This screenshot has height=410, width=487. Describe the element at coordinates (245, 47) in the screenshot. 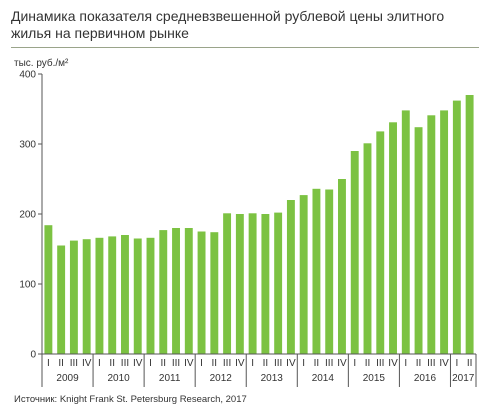

I see `title-divider` at that location.